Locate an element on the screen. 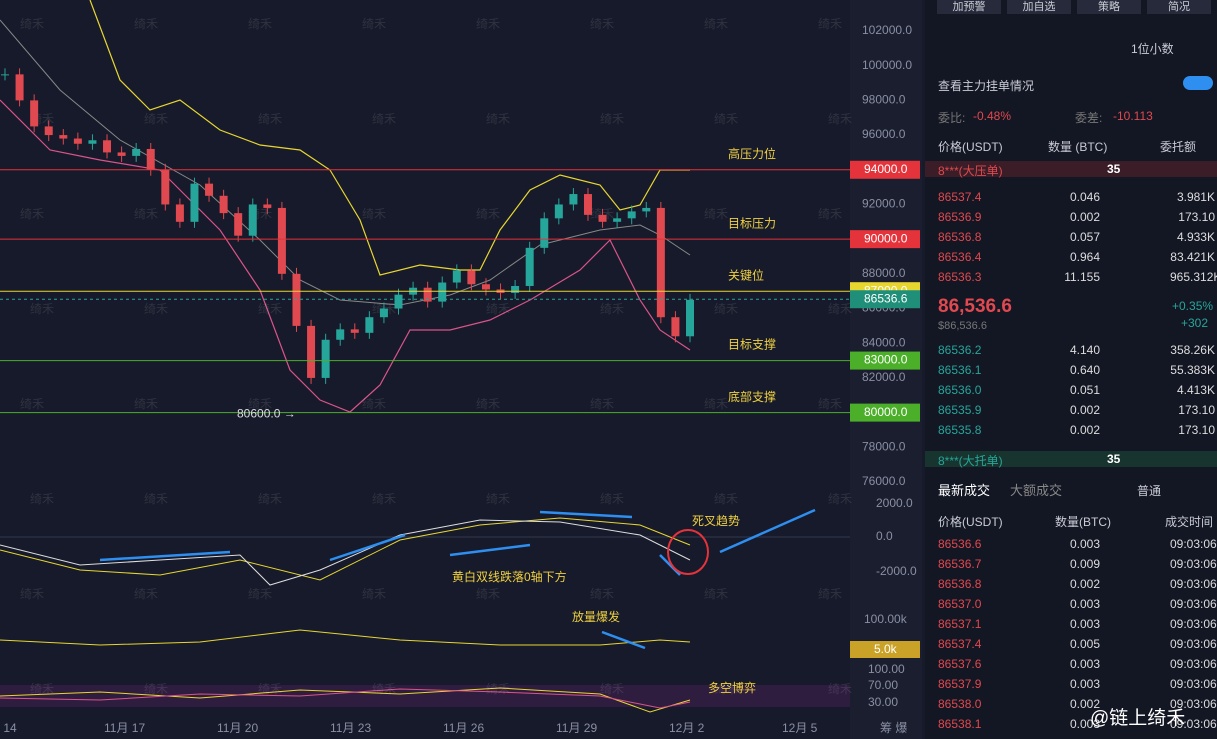 Image resolution: width=1217 pixels, height=739 pixels. change: +302 is located at coordinates (1195, 323).